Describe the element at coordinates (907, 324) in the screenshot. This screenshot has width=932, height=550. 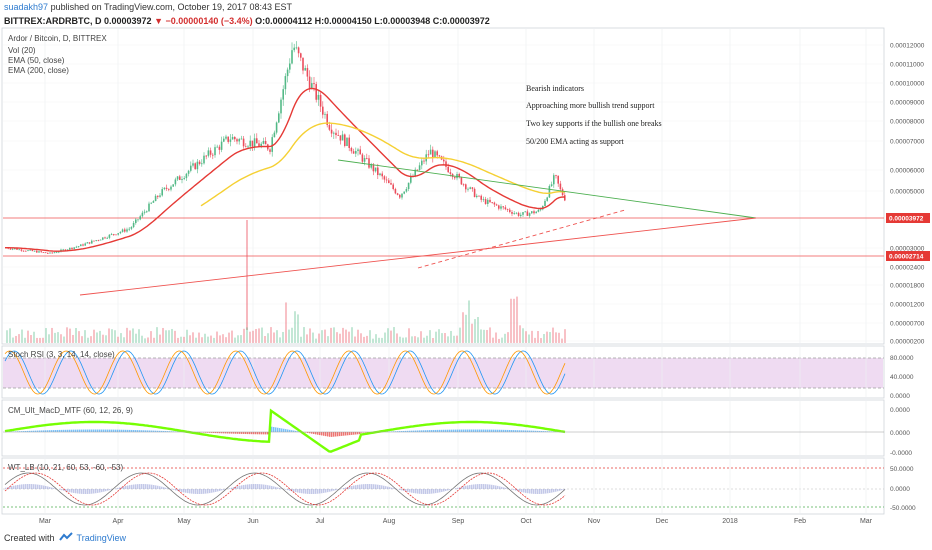
I see `y-tick-label: 0.00000700` at that location.